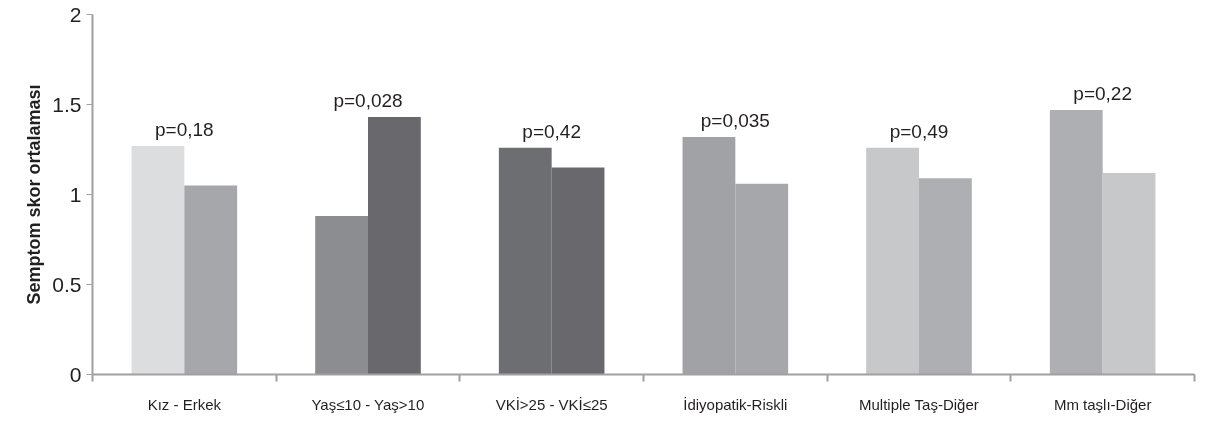 The image size is (1205, 422). What do you see at coordinates (735, 120) in the screenshot?
I see `annotation: p=0,035` at bounding box center [735, 120].